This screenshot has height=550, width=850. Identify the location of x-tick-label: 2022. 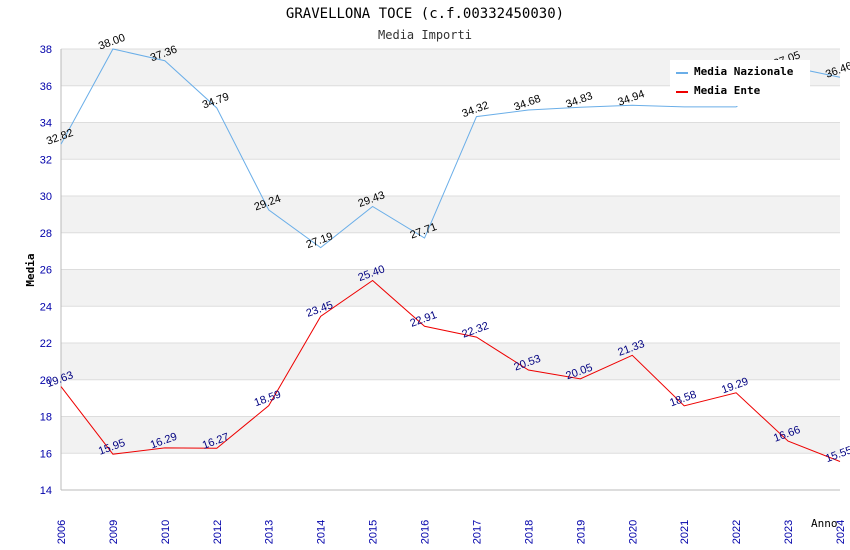
(737, 532).